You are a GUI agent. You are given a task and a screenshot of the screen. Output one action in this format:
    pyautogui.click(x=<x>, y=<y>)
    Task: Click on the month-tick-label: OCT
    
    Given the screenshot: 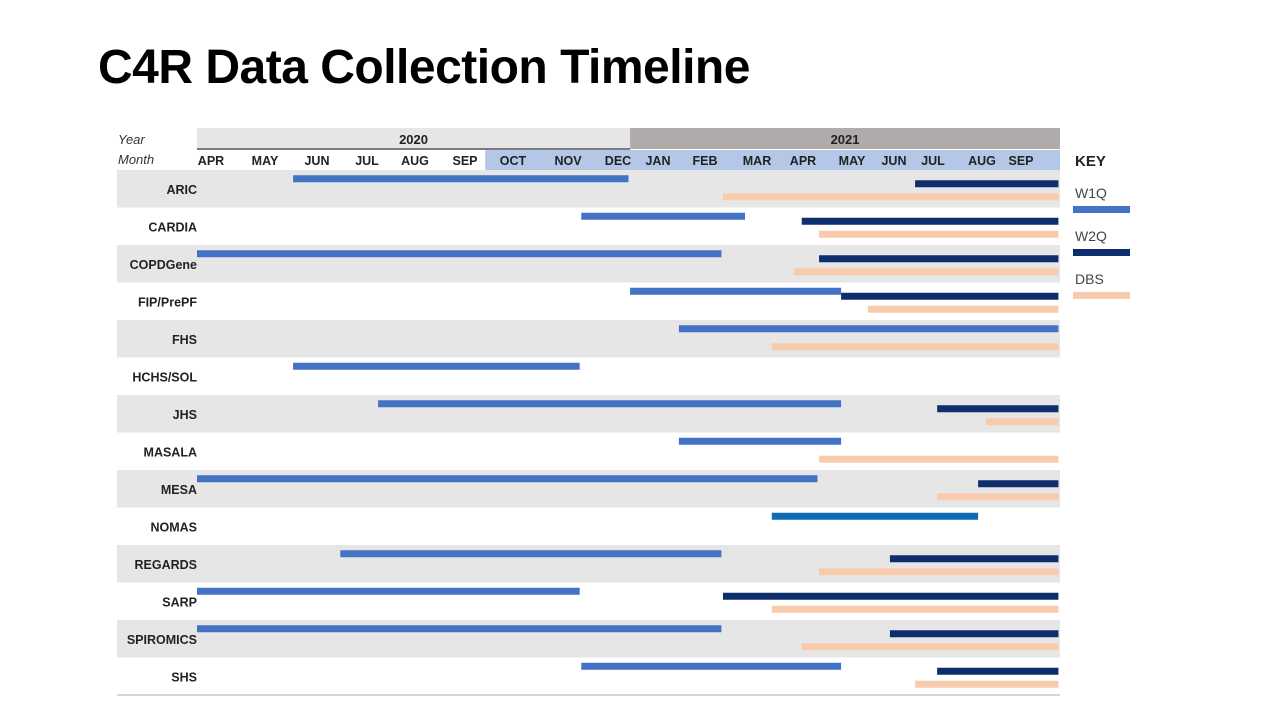 What is the action you would take?
    pyautogui.click(x=513, y=161)
    